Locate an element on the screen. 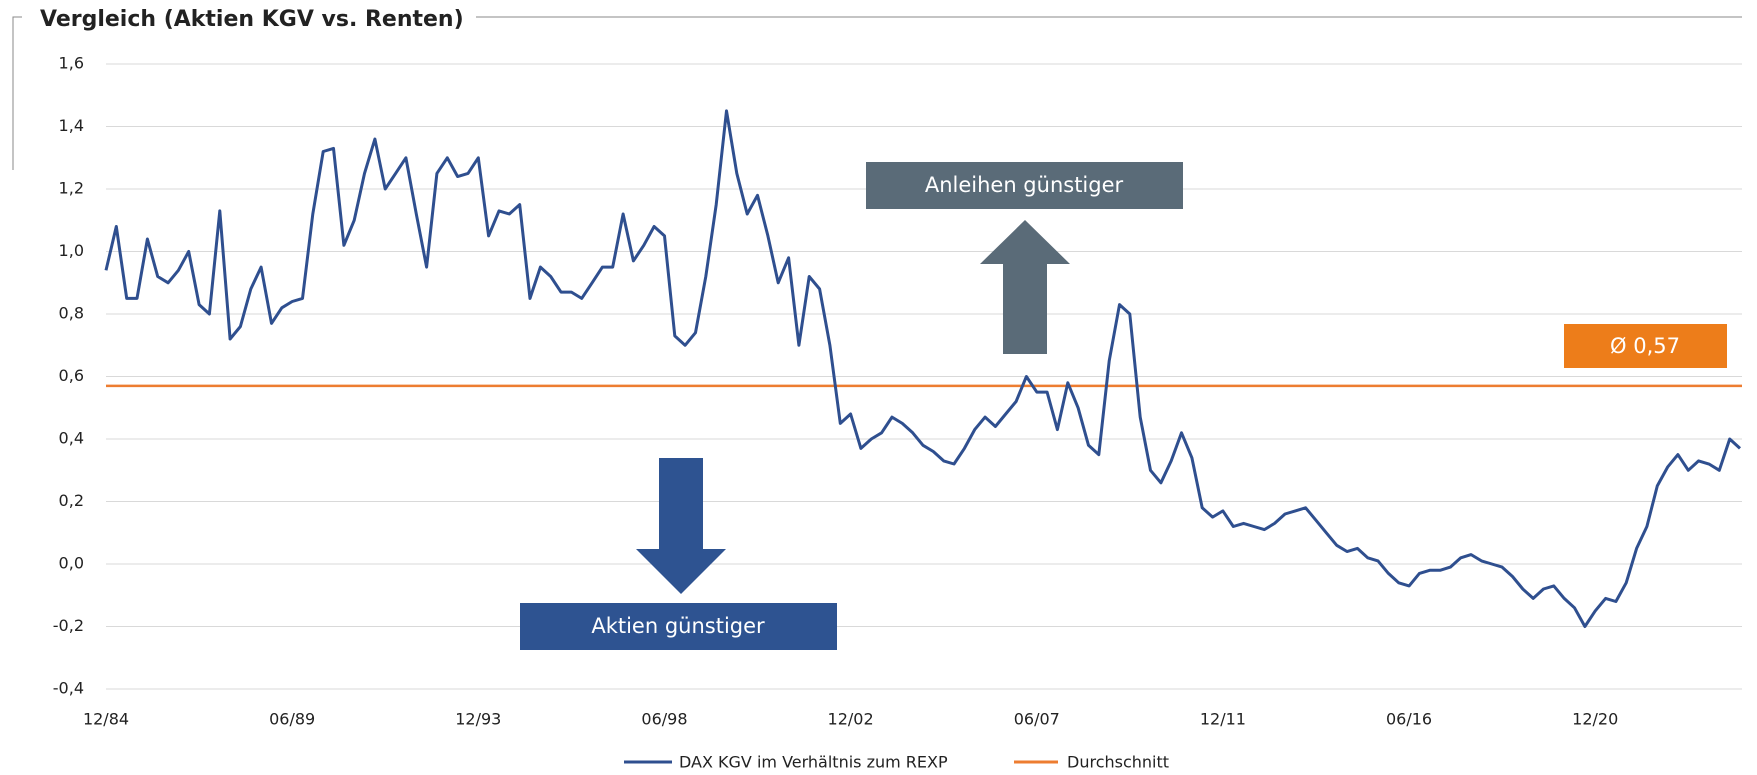 The image size is (1757, 775). frame-bracket is located at coordinates (17, 93).